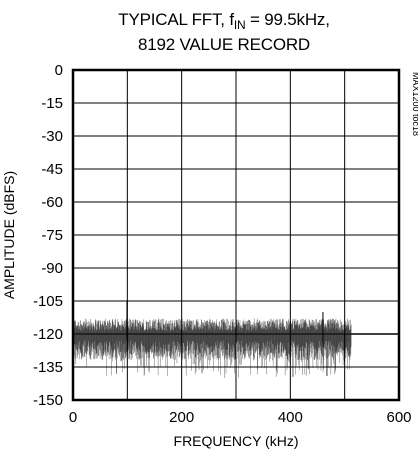 The width and height of the screenshot is (418, 455). Describe the element at coordinates (224, 44) in the screenshot. I see `chart-title-line2: 8192 VALUE RECORD` at that location.